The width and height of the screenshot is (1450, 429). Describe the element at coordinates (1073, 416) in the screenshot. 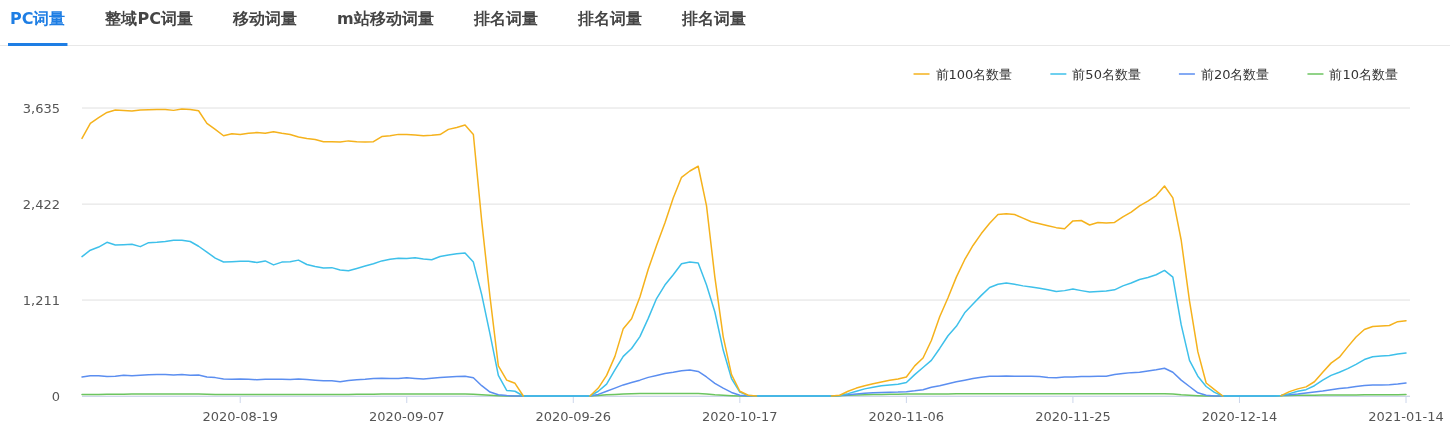

I see `x-tick-label: 2020-11-25` at that location.